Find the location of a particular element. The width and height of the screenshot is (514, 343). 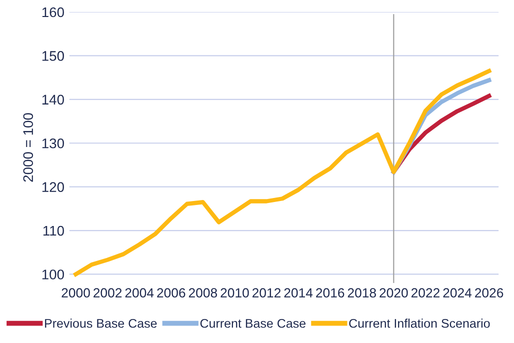

x-tick-label: 2004 is located at coordinates (139, 293).